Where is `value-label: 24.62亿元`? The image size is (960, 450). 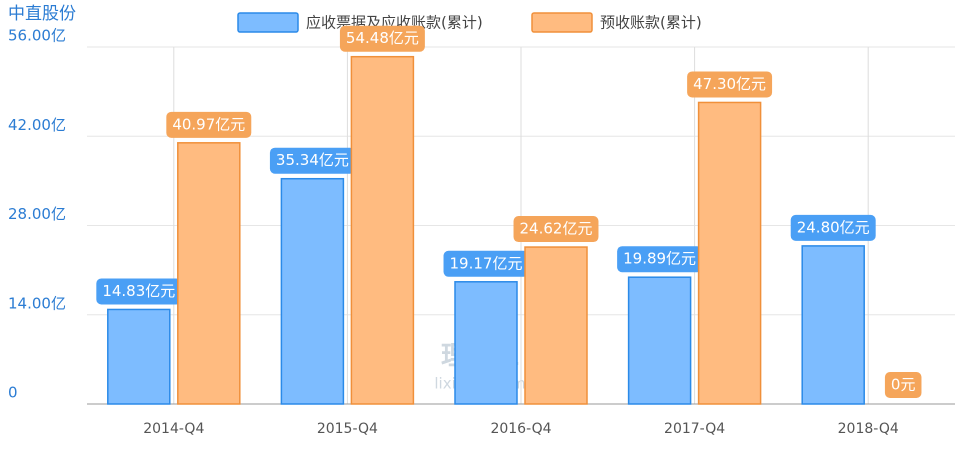
value-label: 24.62亿元 is located at coordinates (556, 229).